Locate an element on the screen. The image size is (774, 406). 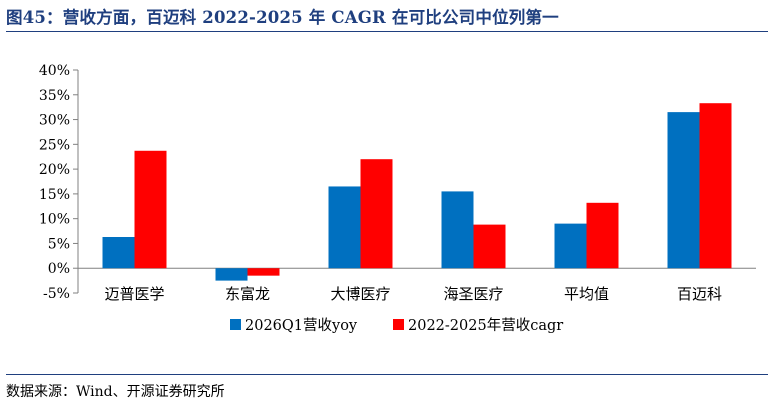
x-tick-label: 大博医疗 is located at coordinates (360, 294).